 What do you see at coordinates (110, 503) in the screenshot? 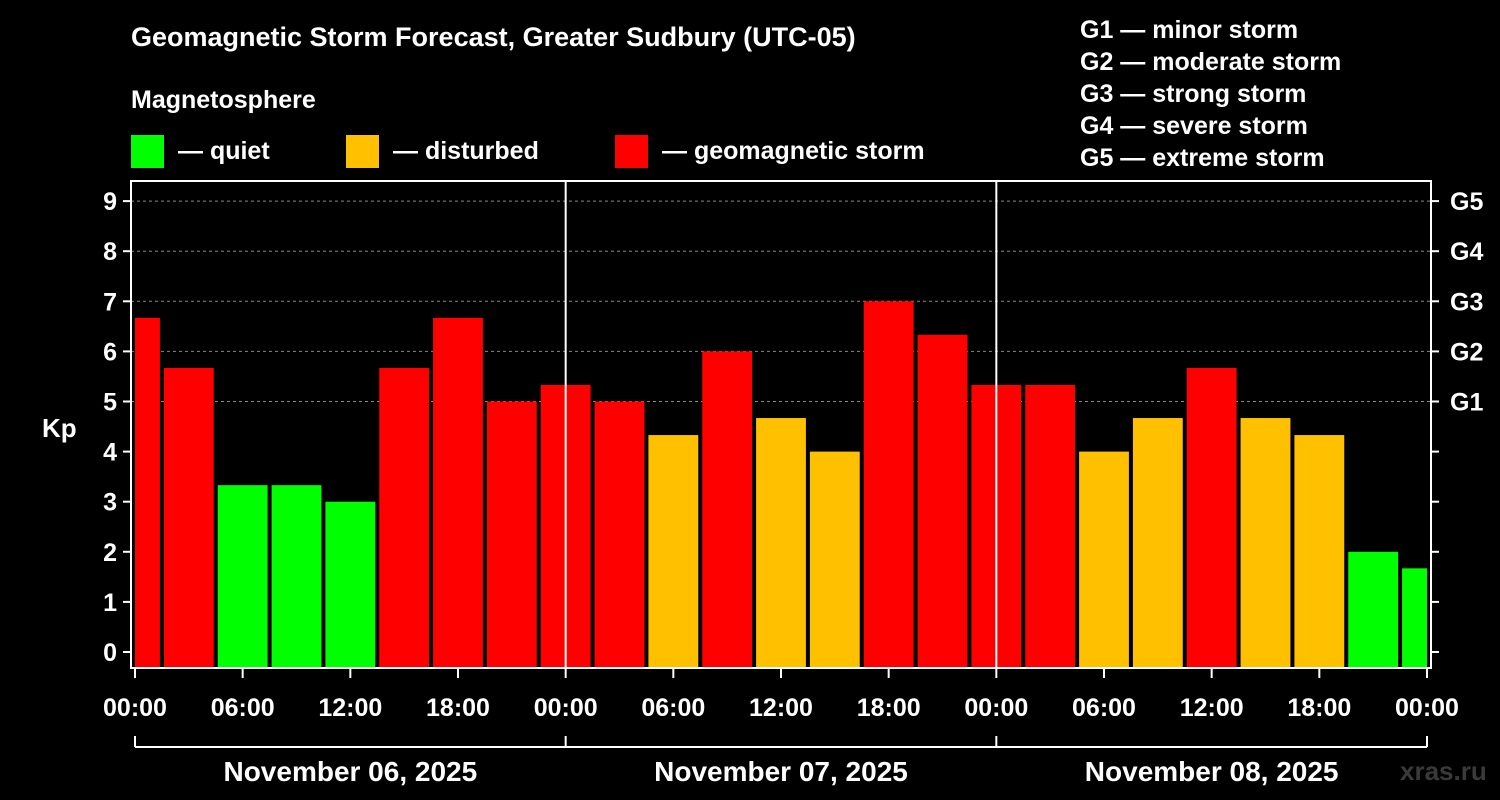
I see `y-tick-label: 3` at bounding box center [110, 503].